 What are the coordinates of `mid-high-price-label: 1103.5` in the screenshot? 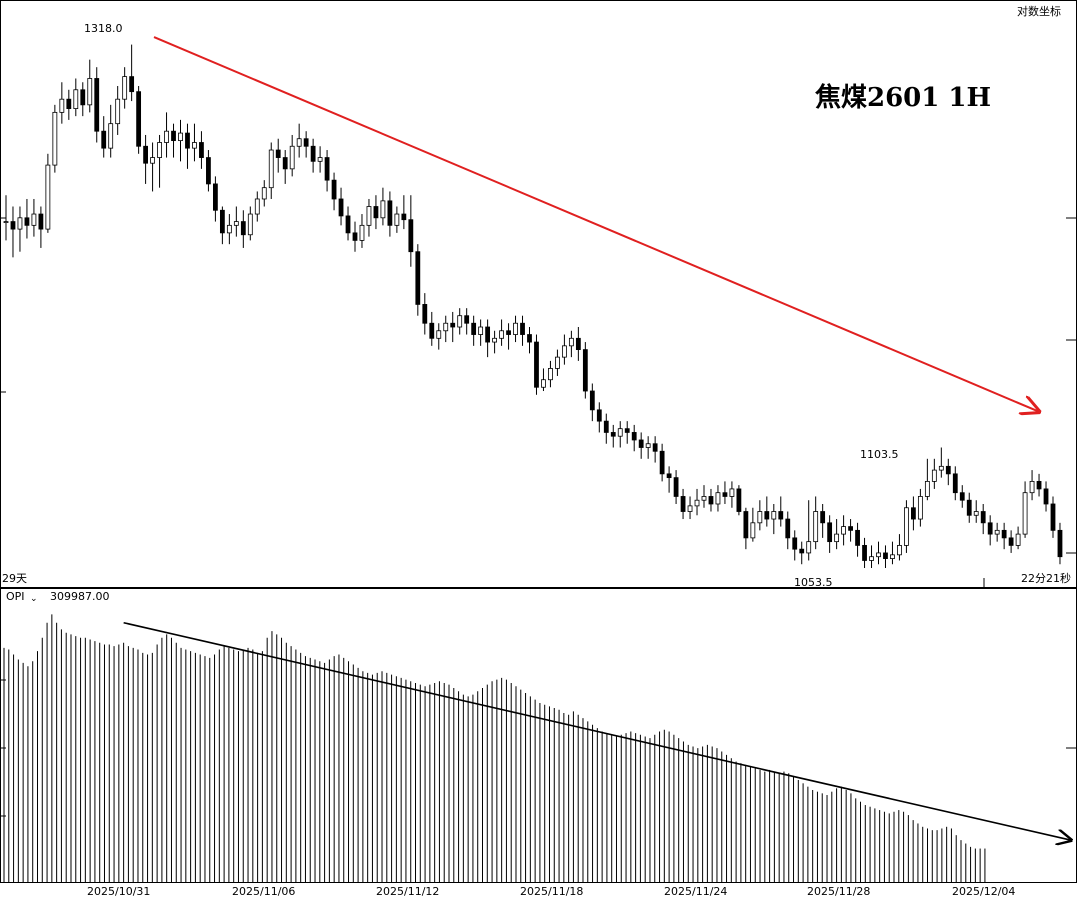 It's located at (879, 454).